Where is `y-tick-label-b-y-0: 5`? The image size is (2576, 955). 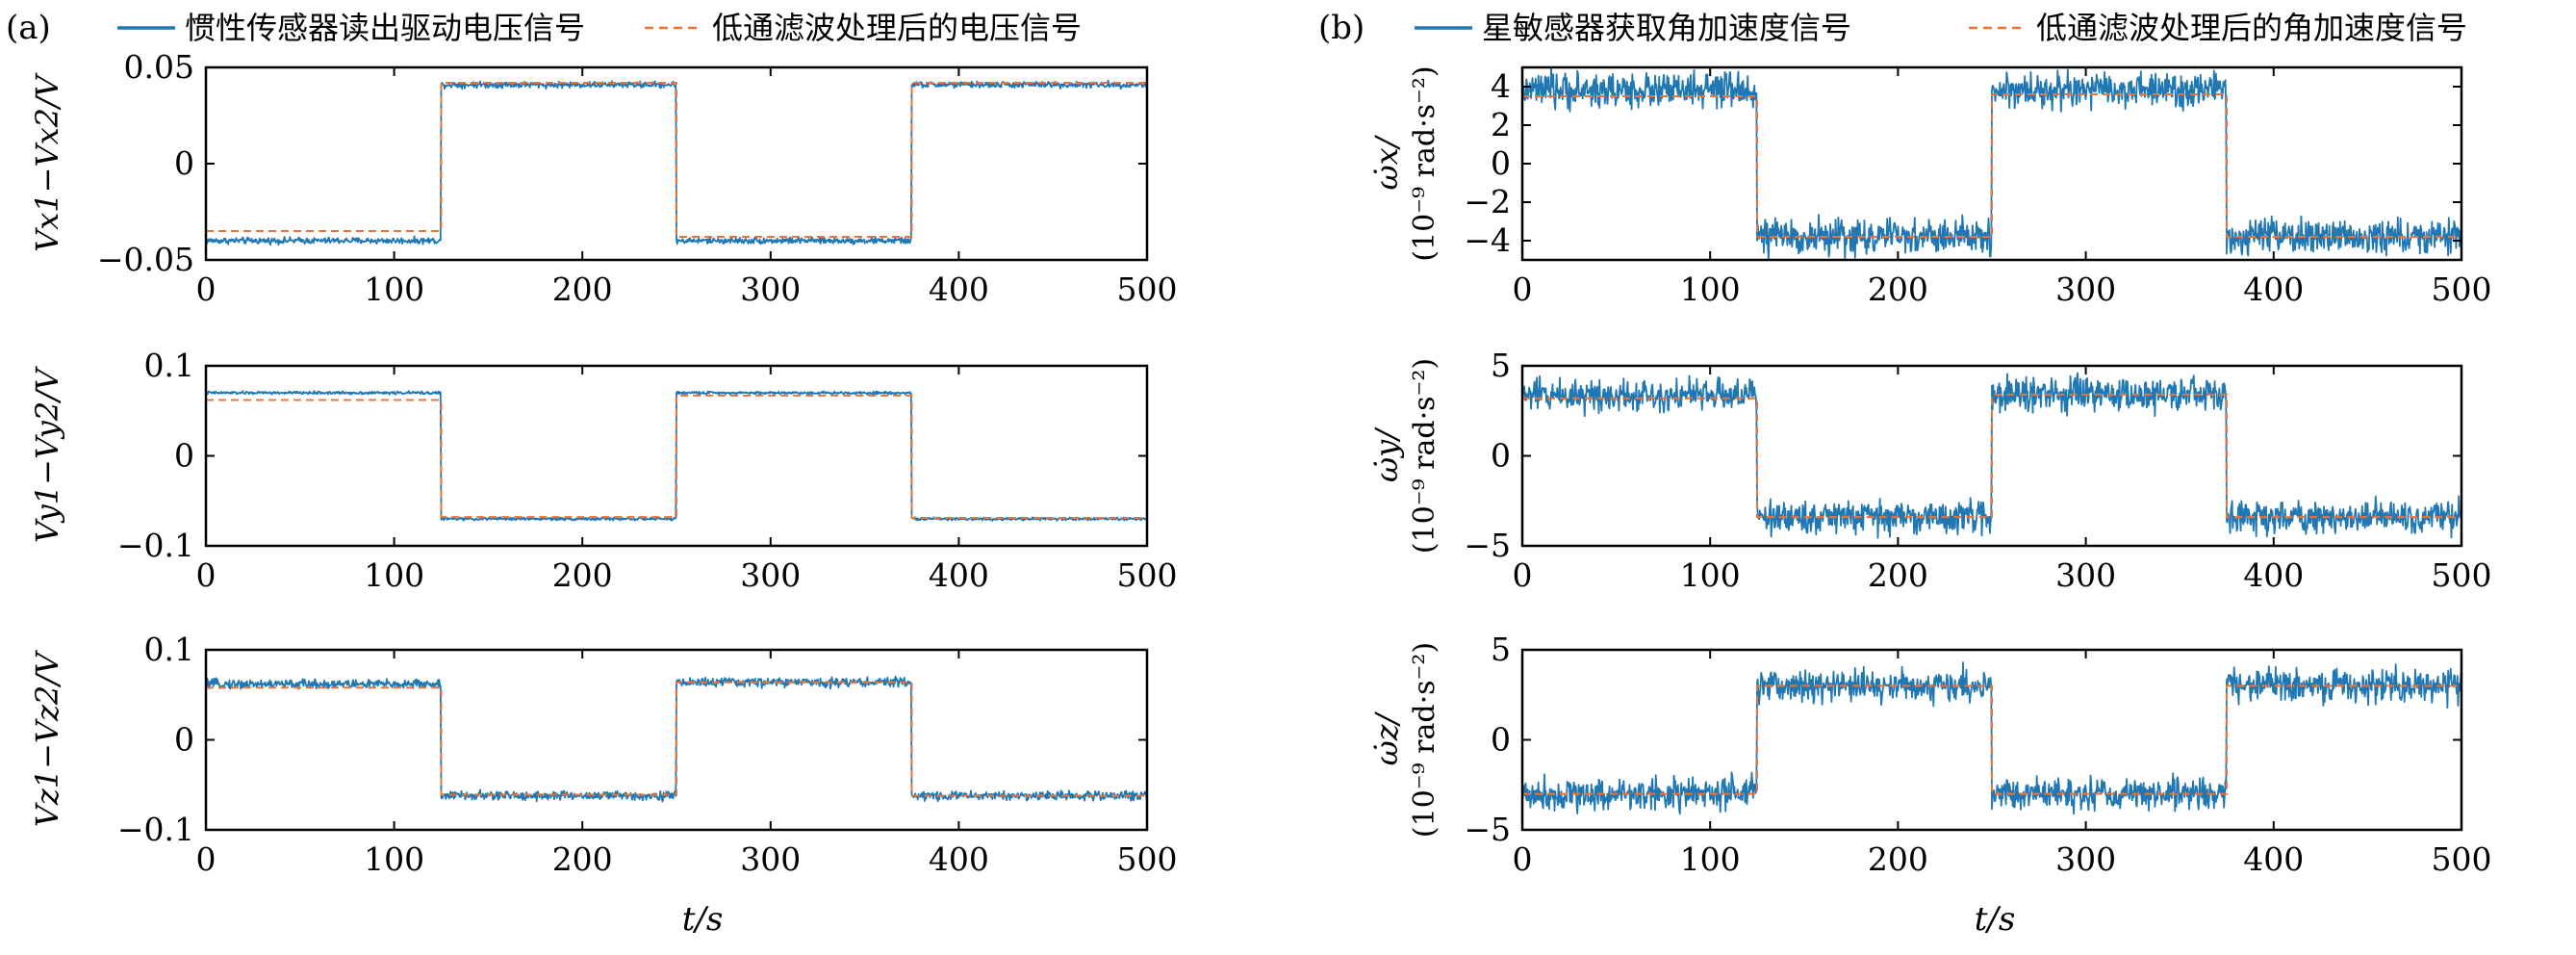 y-tick-label-b-y-0: 5 is located at coordinates (1501, 365).